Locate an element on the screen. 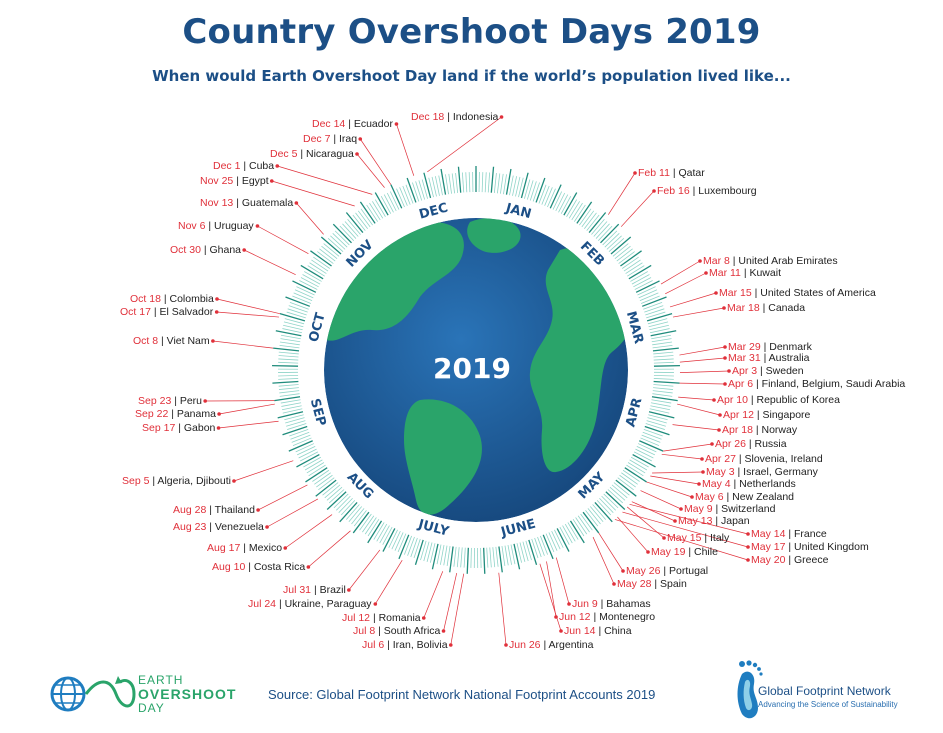  entry-country: | Brazil is located at coordinates (328, 590).